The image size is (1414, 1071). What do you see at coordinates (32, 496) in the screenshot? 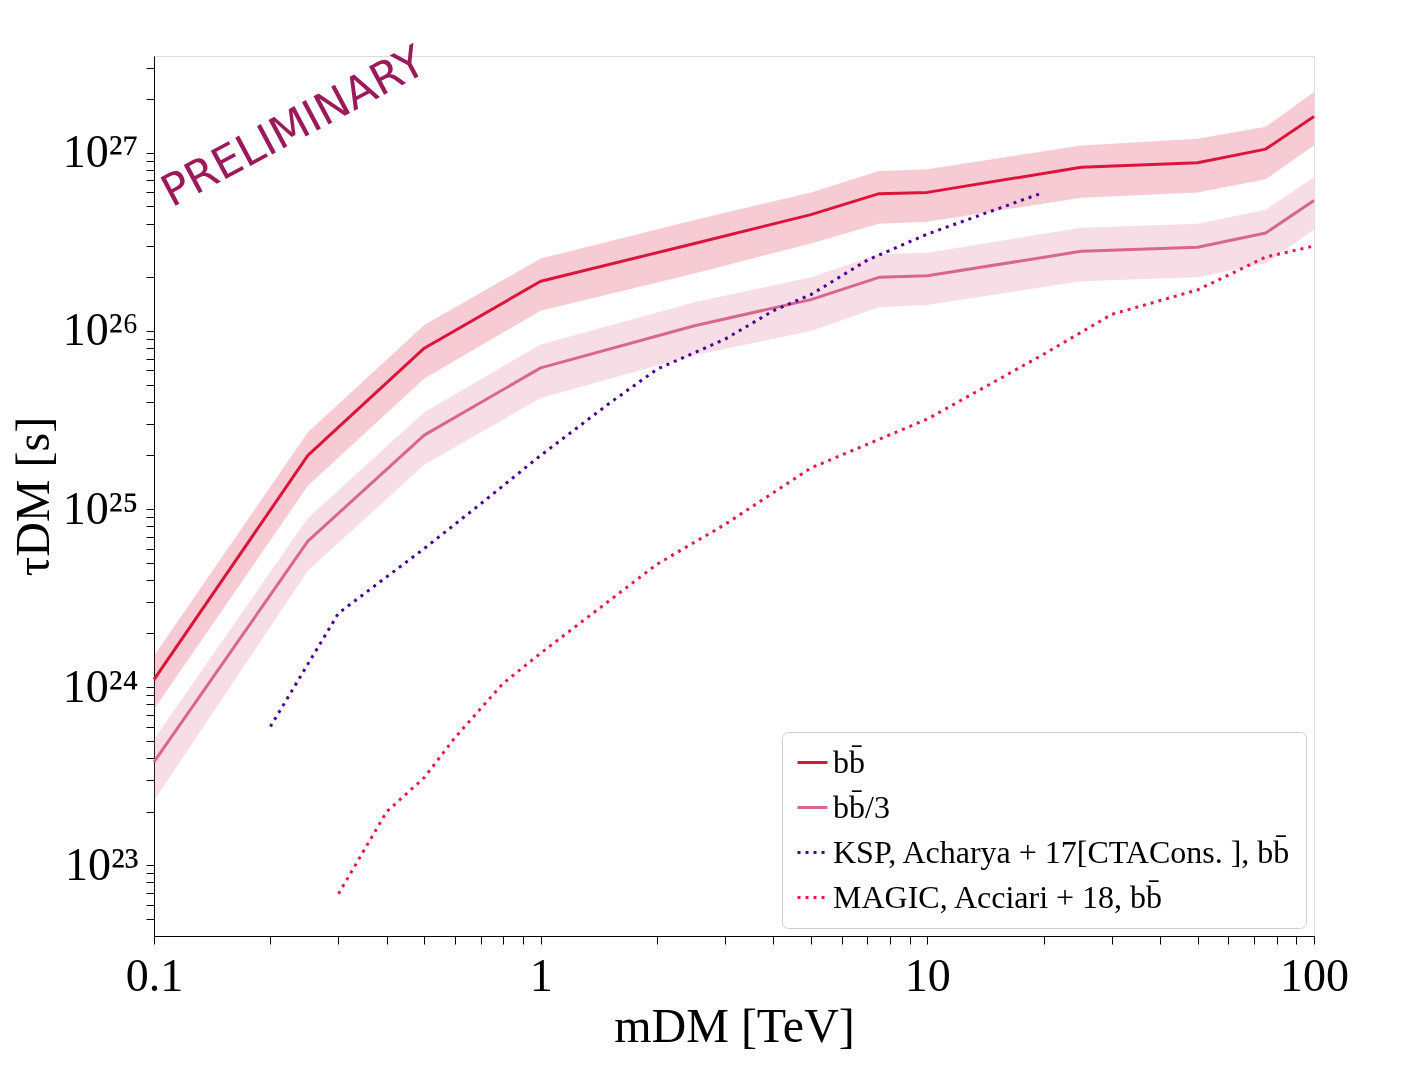
I see `y-axis-title: τDM [s]` at bounding box center [32, 496].